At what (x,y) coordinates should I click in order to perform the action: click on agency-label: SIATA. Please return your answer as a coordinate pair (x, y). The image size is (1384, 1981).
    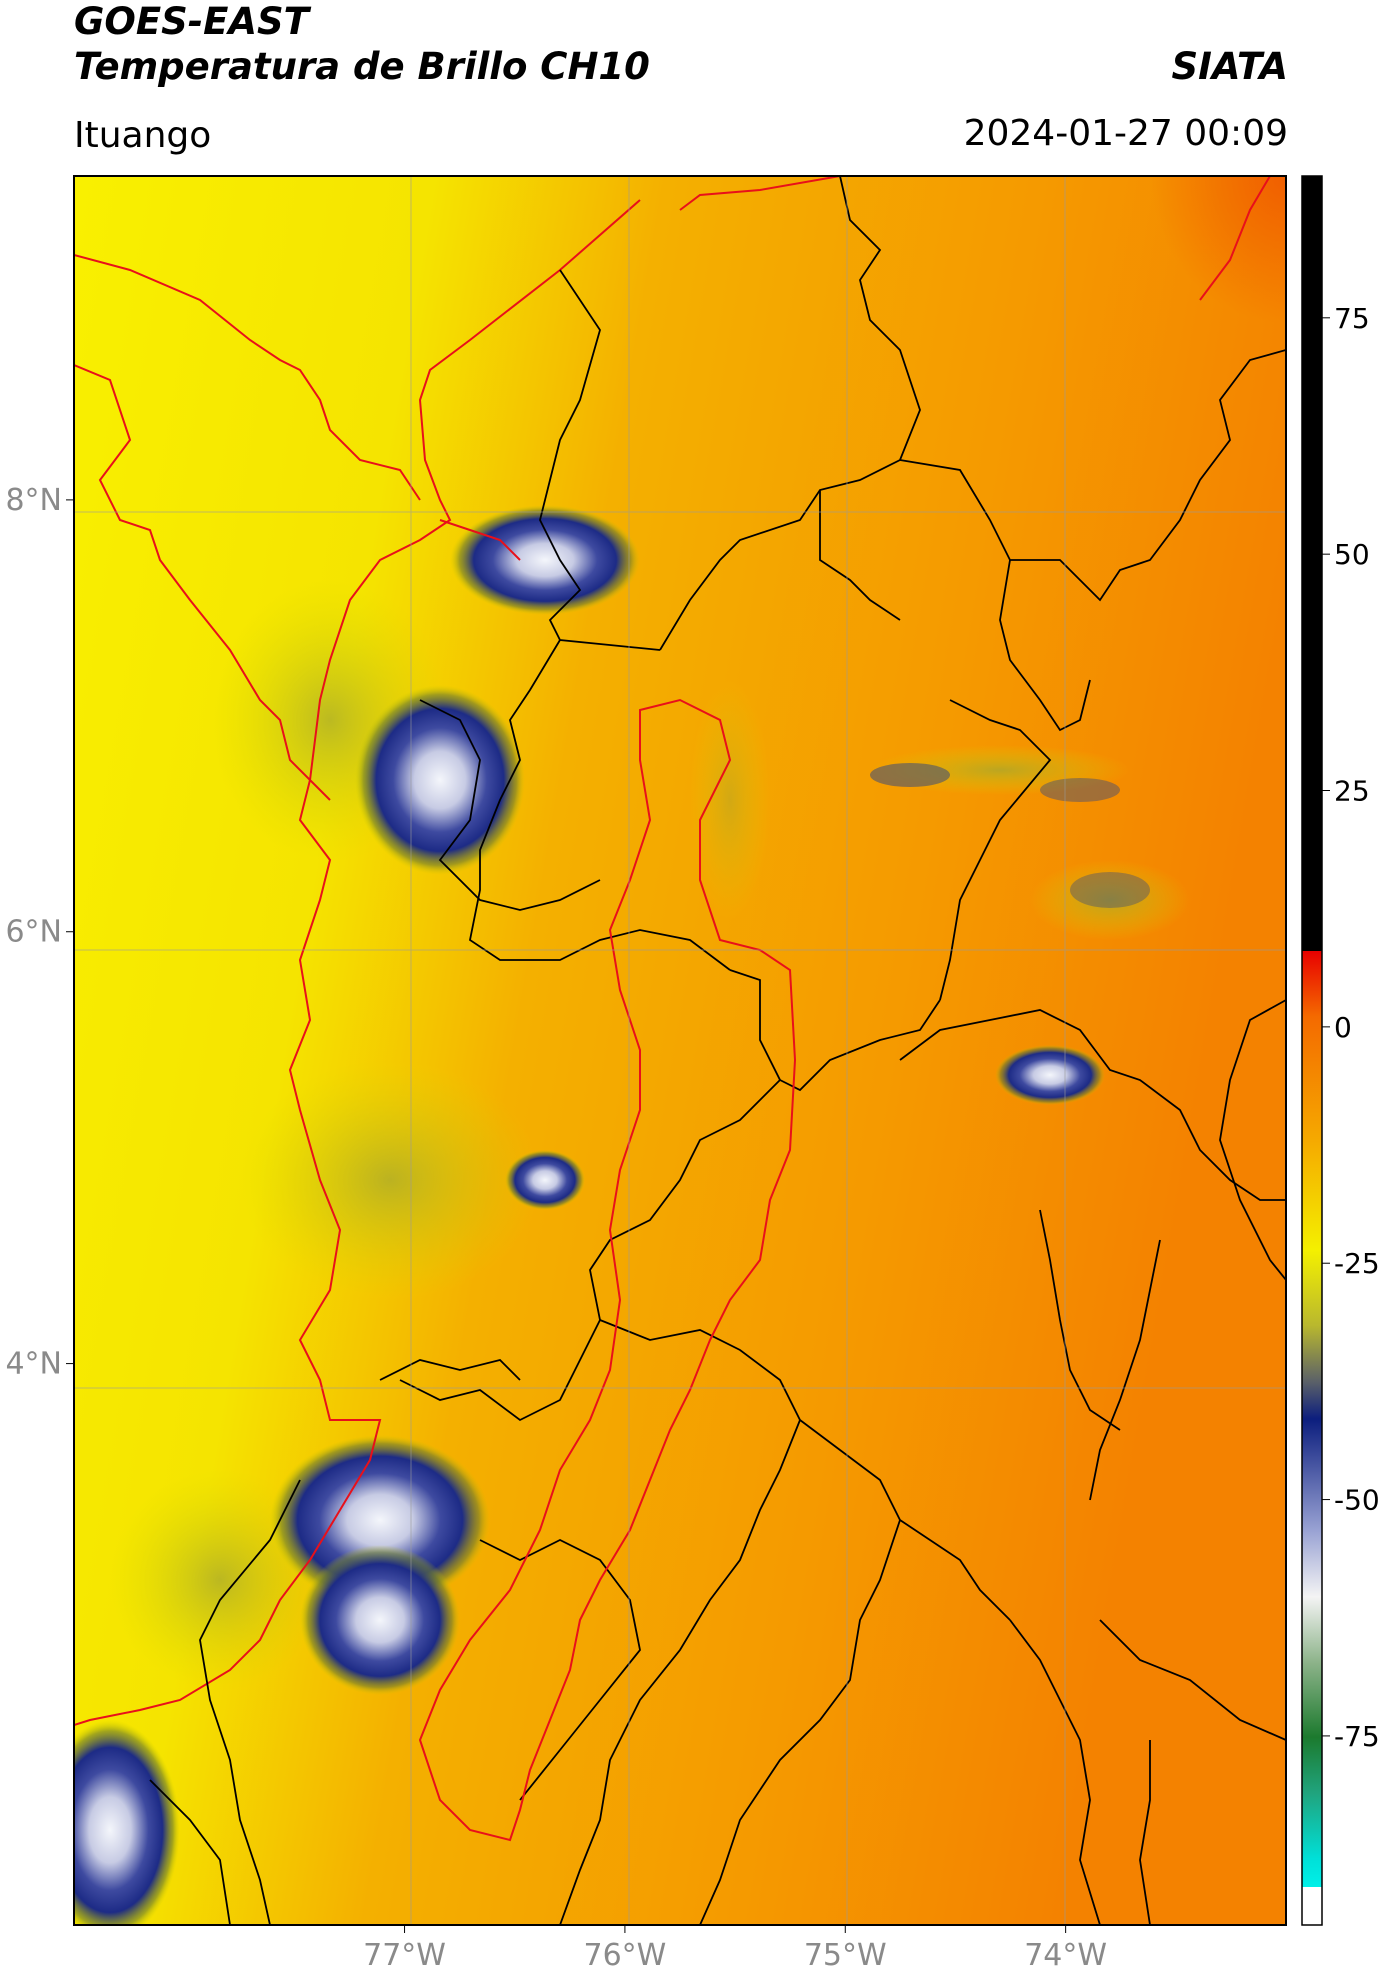
    Looking at the image, I should click on (1229, 66).